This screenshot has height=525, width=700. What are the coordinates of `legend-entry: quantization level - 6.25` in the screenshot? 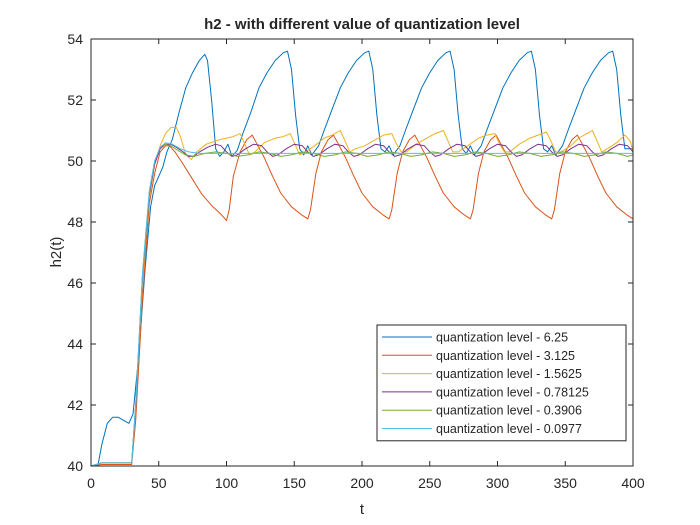 It's located at (502, 338).